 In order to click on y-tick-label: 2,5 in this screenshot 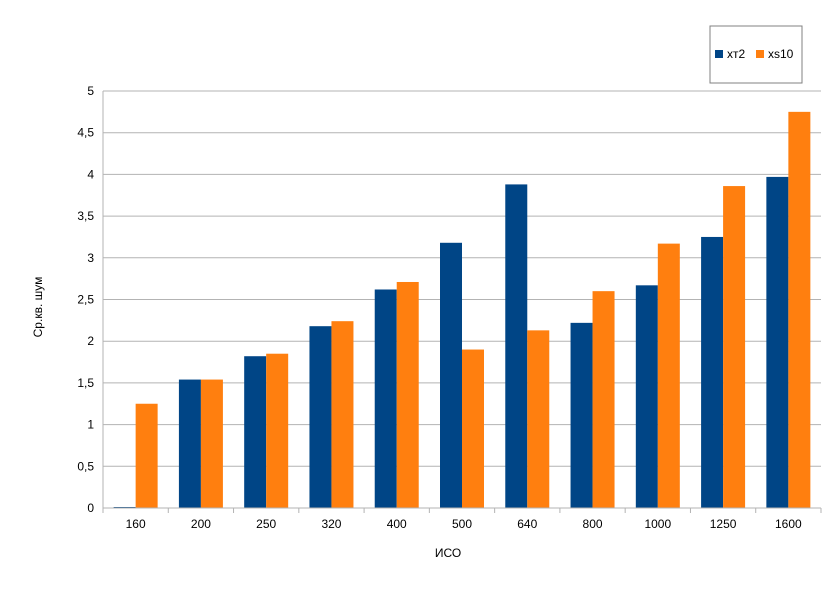, I will do `click(85, 300)`.